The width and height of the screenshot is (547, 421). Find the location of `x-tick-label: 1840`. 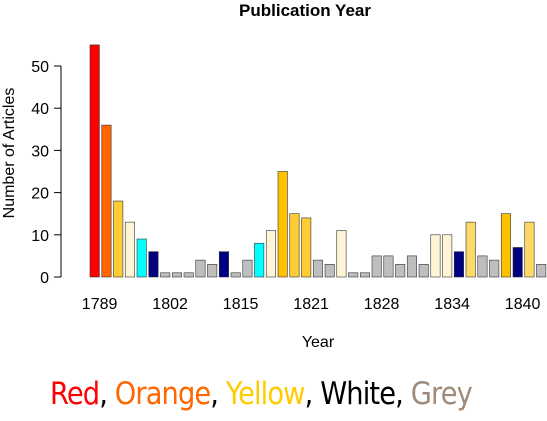

x-tick-label: 1840 is located at coordinates (523, 304).